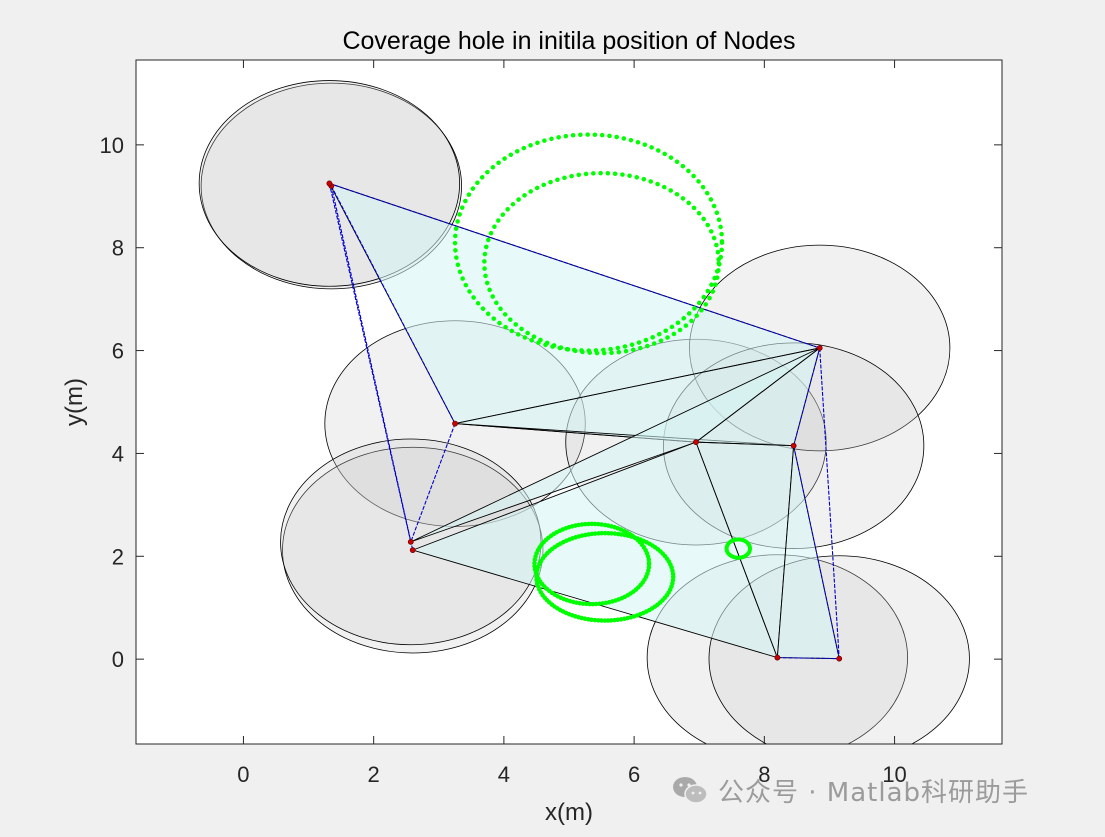 The height and width of the screenshot is (837, 1105). Describe the element at coordinates (118, 453) in the screenshot. I see `y-tick-label-3: 4` at that location.